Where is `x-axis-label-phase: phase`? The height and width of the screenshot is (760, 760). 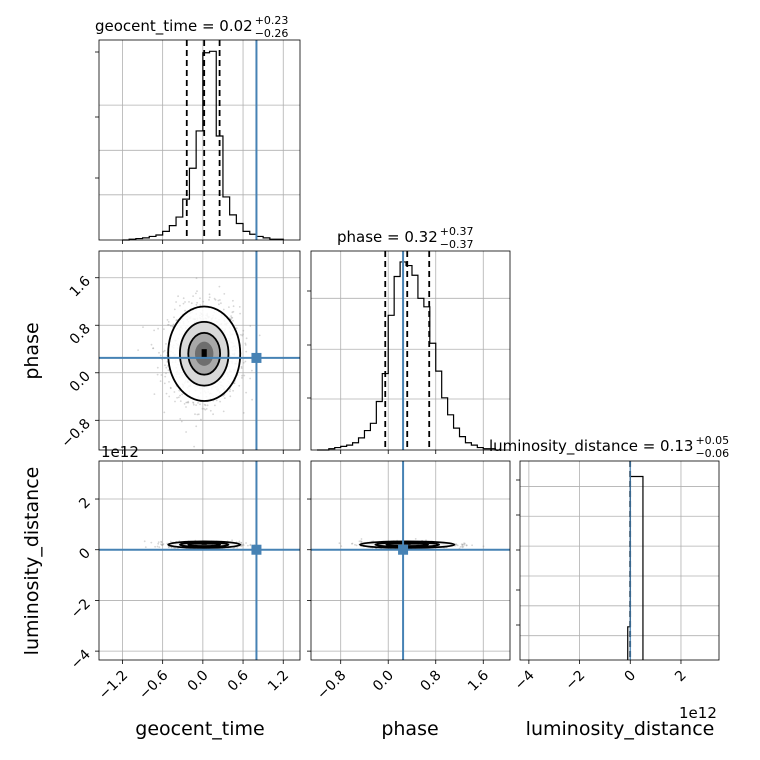 x-axis-label-phase: phase is located at coordinates (409, 729).